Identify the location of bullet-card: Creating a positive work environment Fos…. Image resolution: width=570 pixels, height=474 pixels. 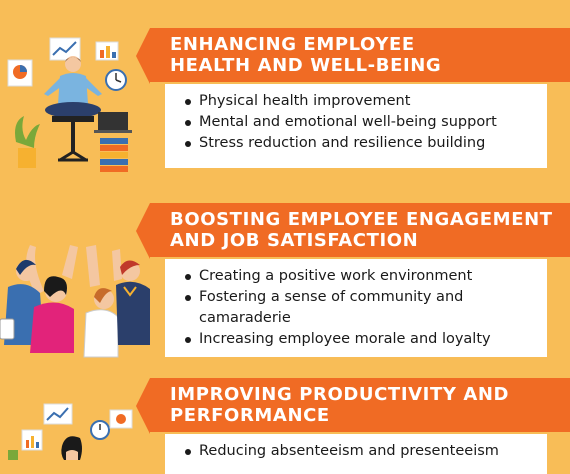
(356, 308).